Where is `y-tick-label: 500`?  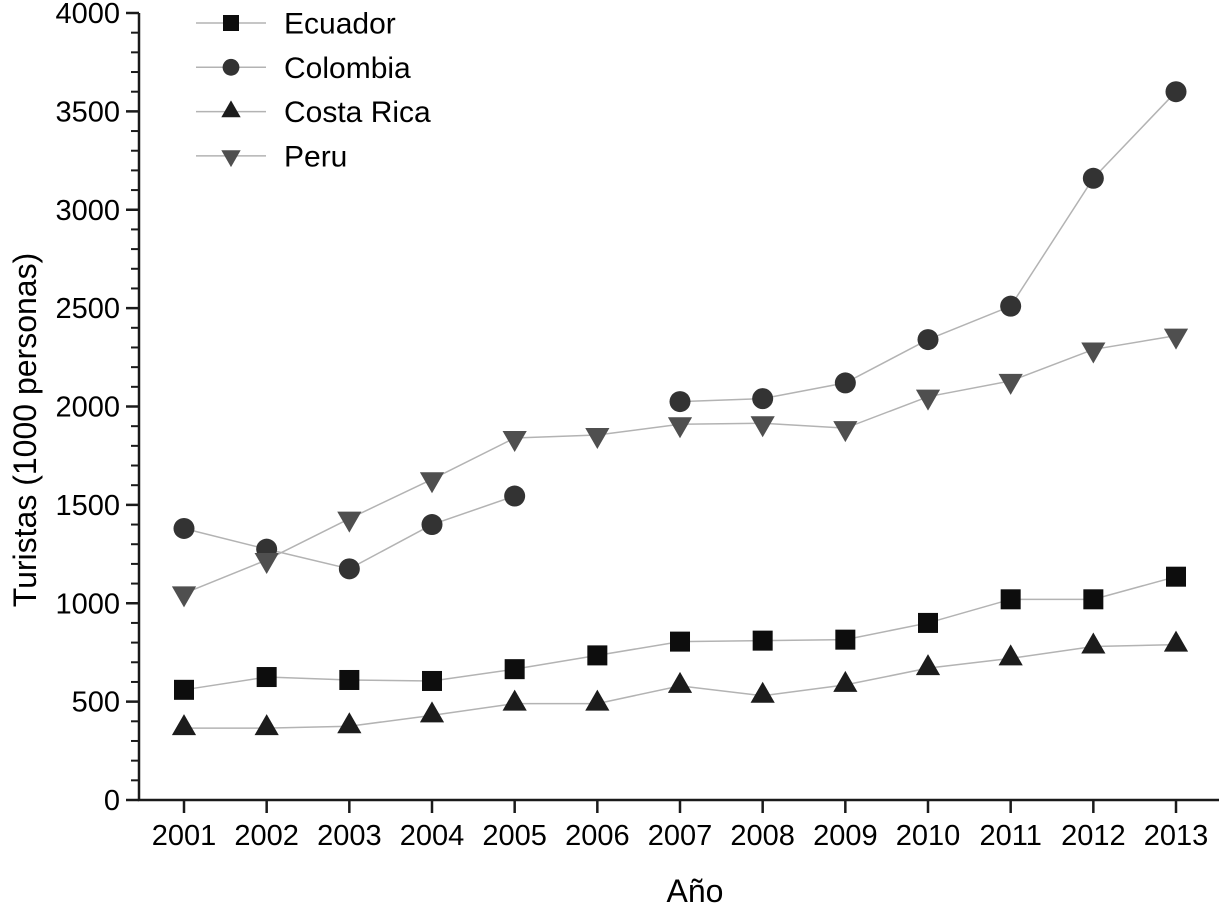 y-tick-label: 500 is located at coordinates (96, 703).